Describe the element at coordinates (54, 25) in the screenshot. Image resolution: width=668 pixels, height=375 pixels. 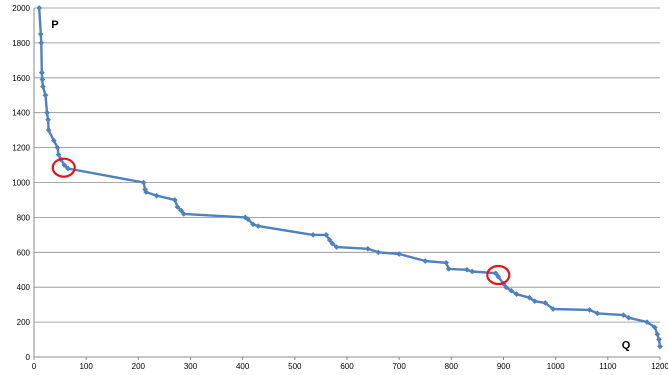
I see `annotation-label: P` at that location.